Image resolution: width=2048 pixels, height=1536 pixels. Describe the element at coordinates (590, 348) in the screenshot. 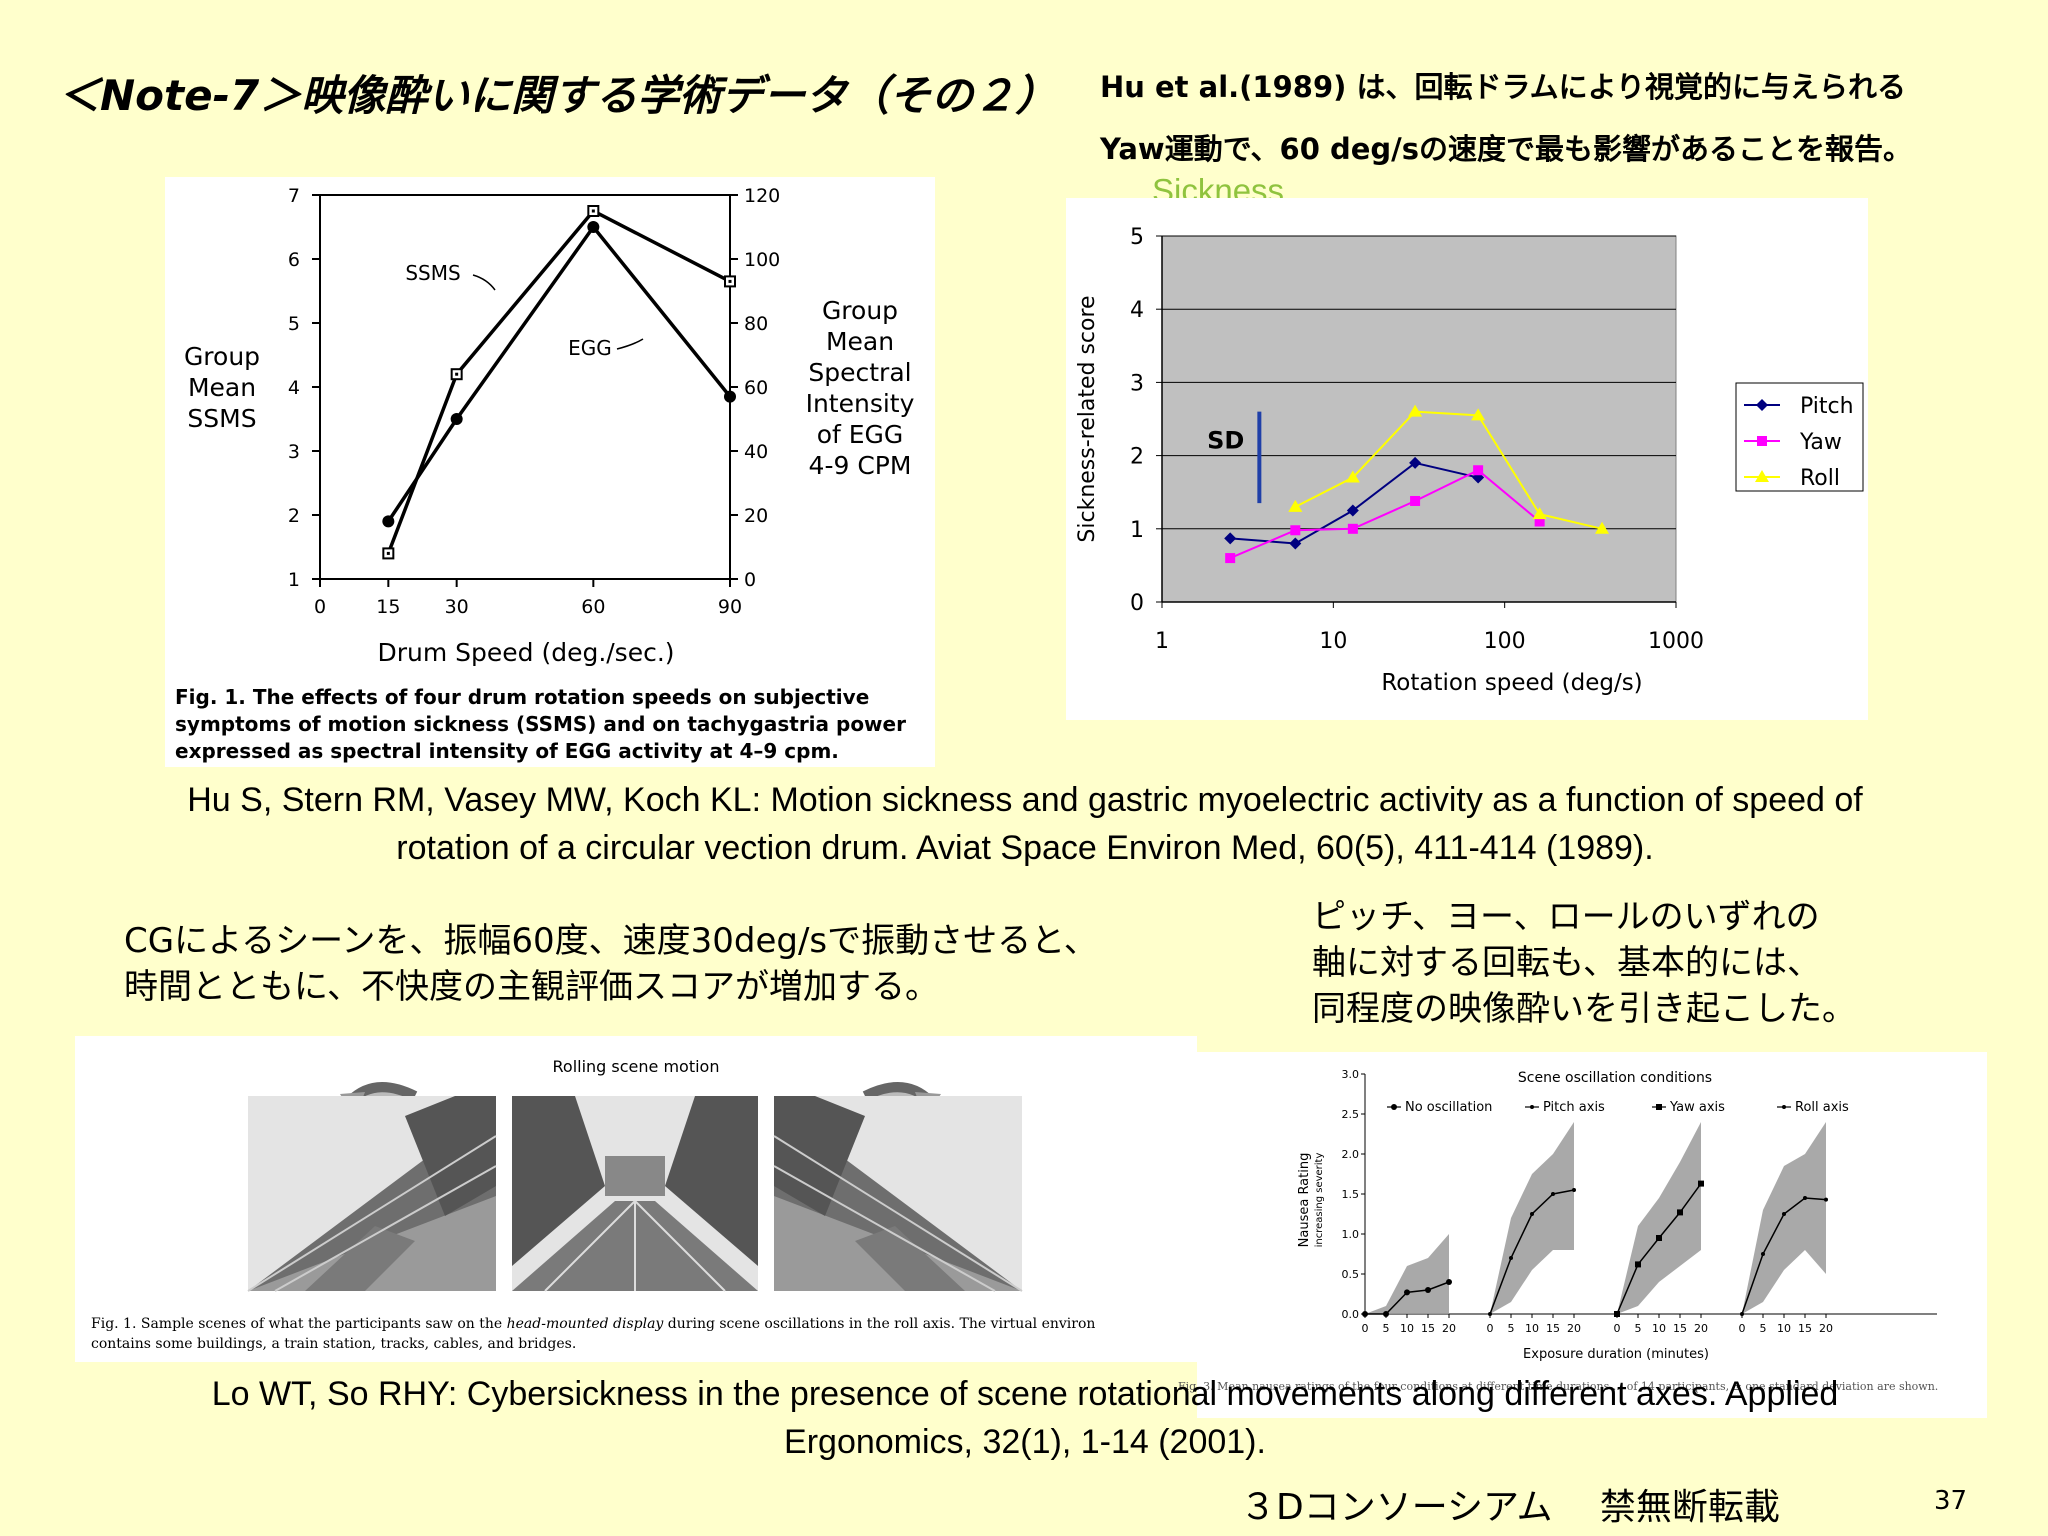

I see `hu-egg-annotation: EGG` at that location.